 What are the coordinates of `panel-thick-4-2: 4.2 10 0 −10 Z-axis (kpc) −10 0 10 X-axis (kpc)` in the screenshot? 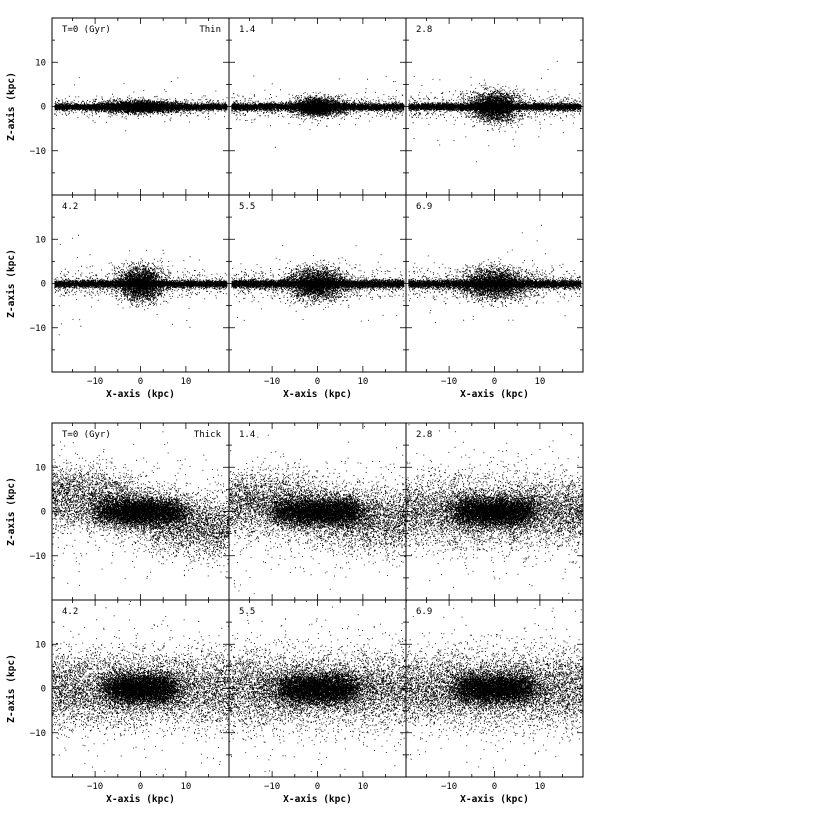 It's located at (118, 688).